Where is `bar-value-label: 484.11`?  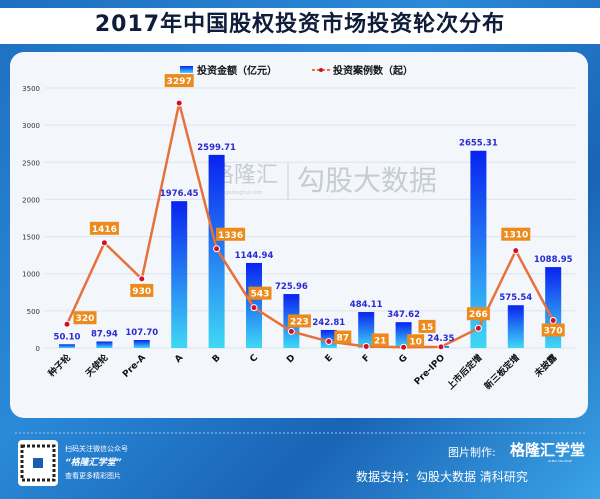
bar-value-label: 484.11 is located at coordinates (366, 305).